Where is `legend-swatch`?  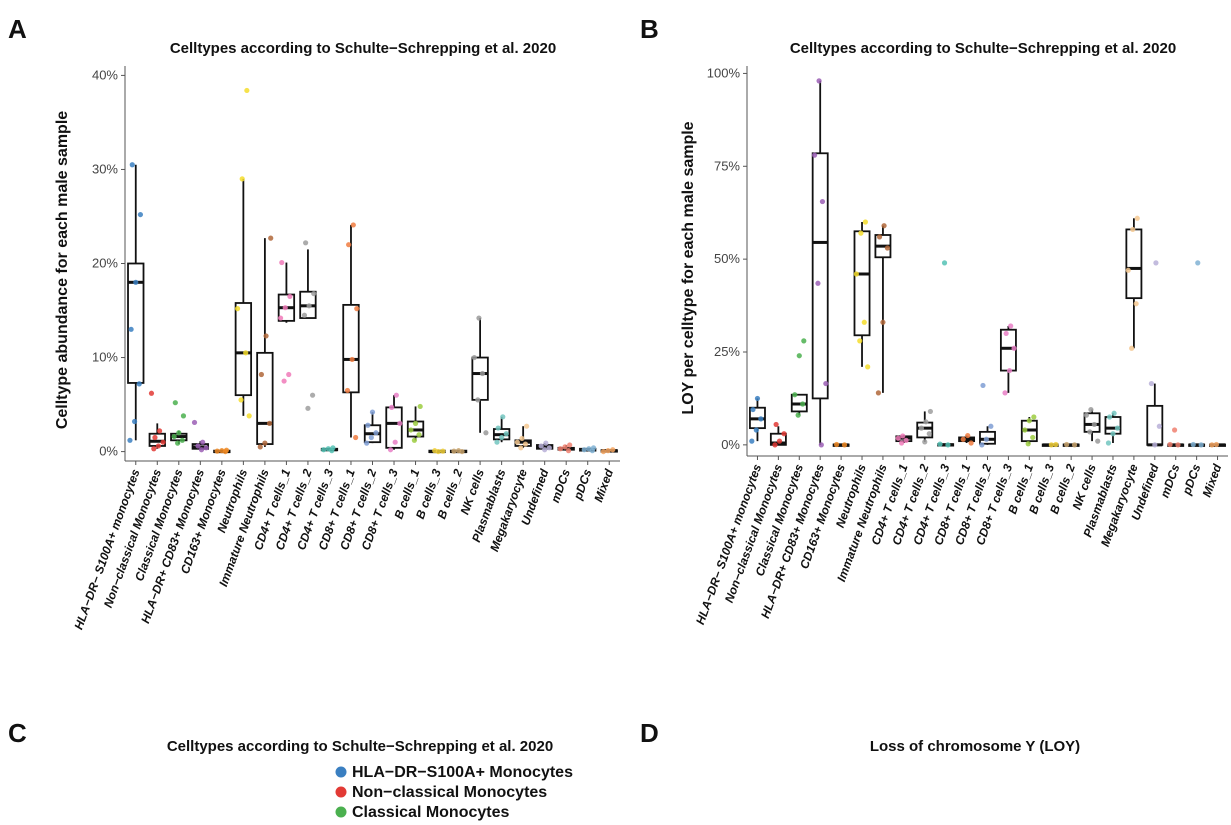
legend-swatch is located at coordinates (341, 812).